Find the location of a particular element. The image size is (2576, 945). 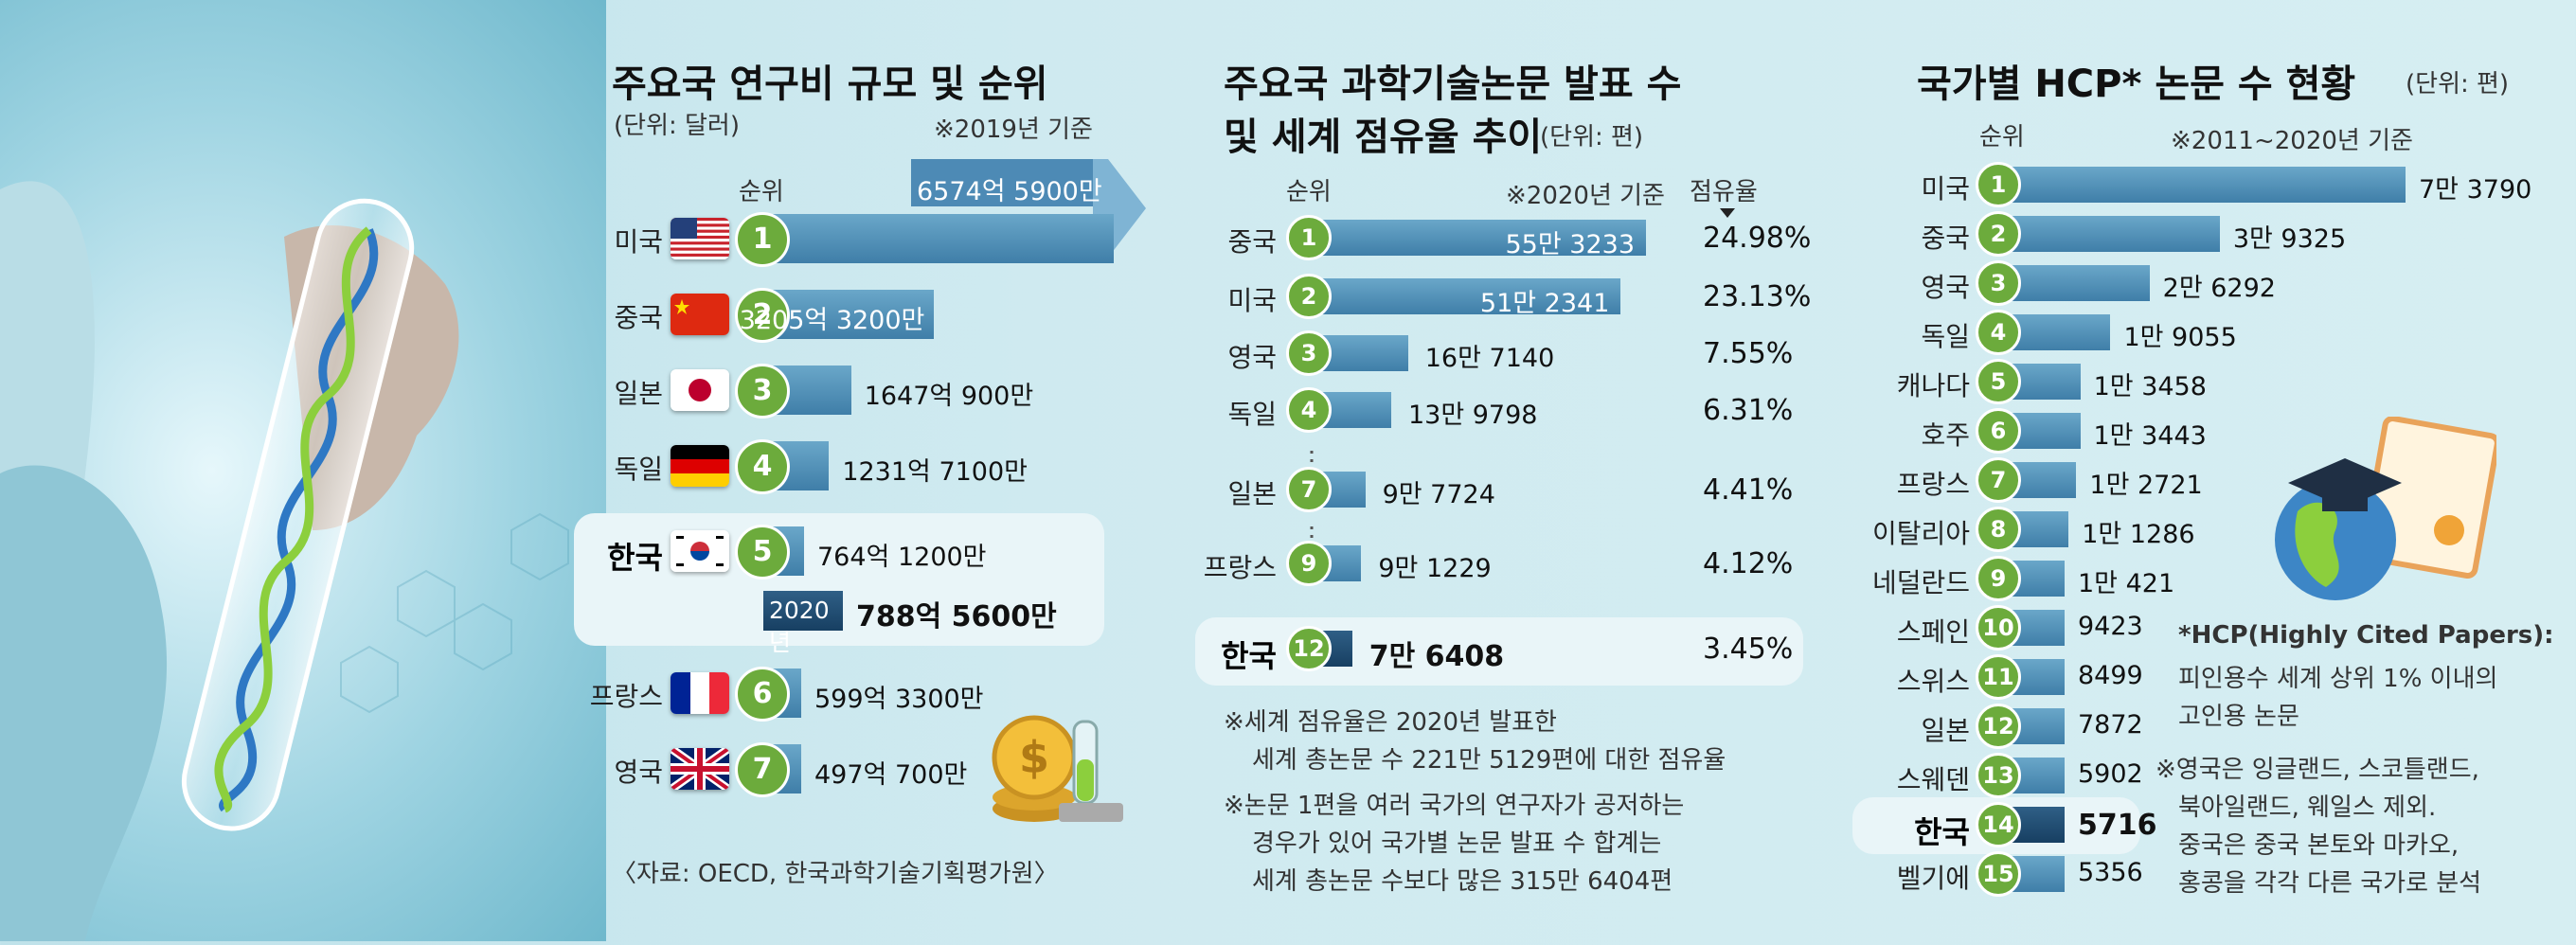

country-label: 네덜란드 is located at coordinates (1920, 582).